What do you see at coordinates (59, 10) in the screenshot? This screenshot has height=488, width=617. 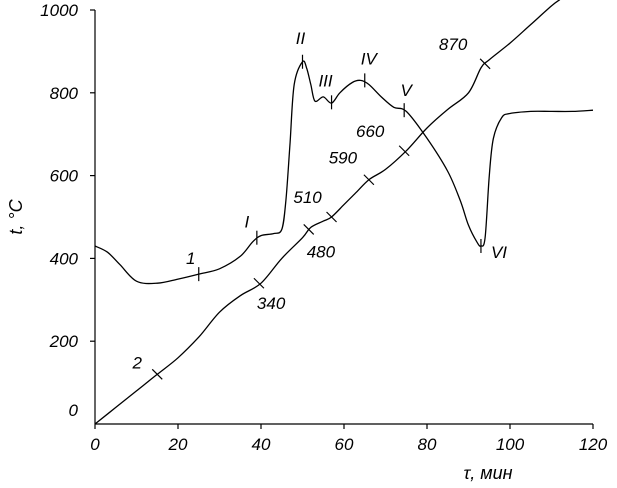 I see `y-tick-label: 1000` at bounding box center [59, 10].